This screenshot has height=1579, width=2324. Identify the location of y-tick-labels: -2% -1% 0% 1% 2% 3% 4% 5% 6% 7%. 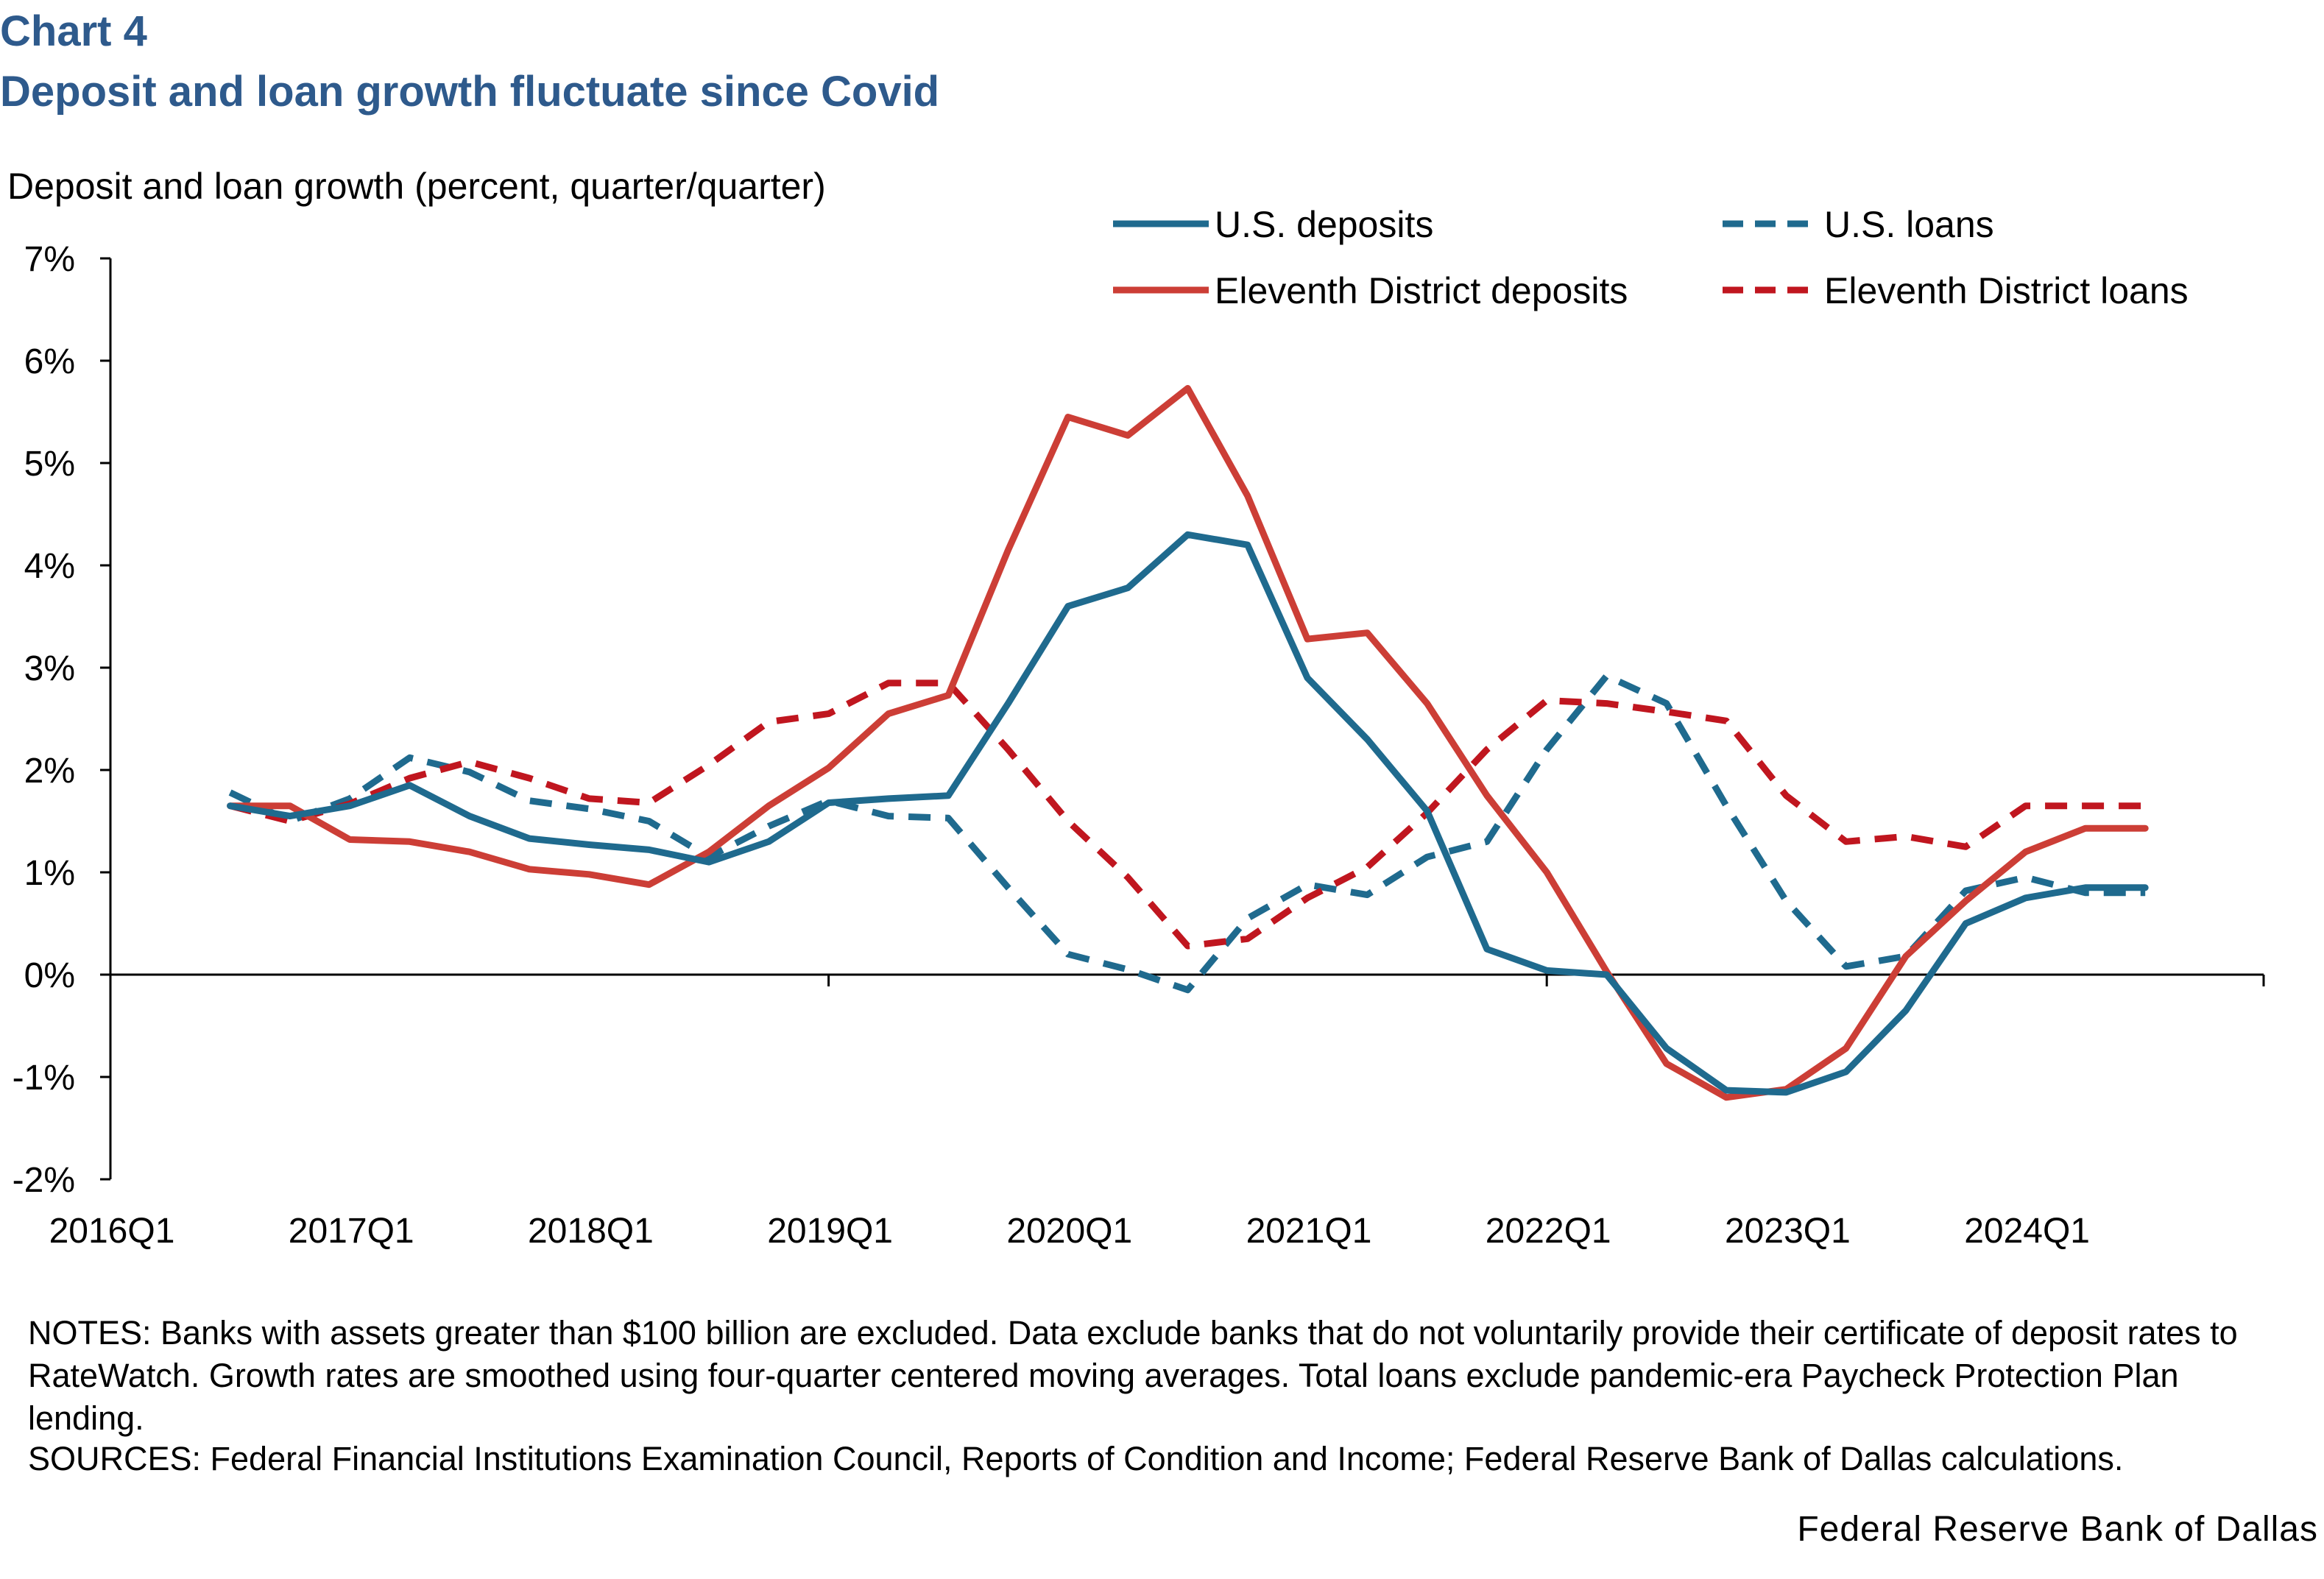
(44, 720).